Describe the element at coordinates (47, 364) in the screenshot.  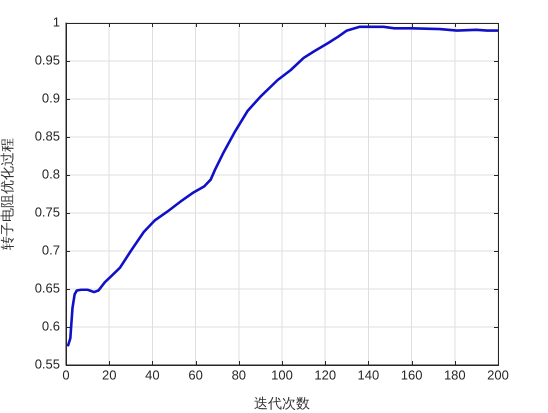
I see `y-tick-label: 0.55` at that location.